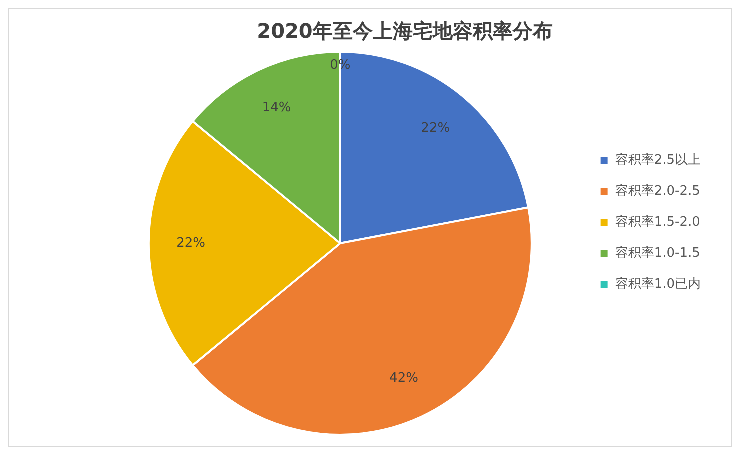 This screenshot has height=455, width=740. I want to click on legend-label: 容积率1.0-1.5, so click(657, 252).